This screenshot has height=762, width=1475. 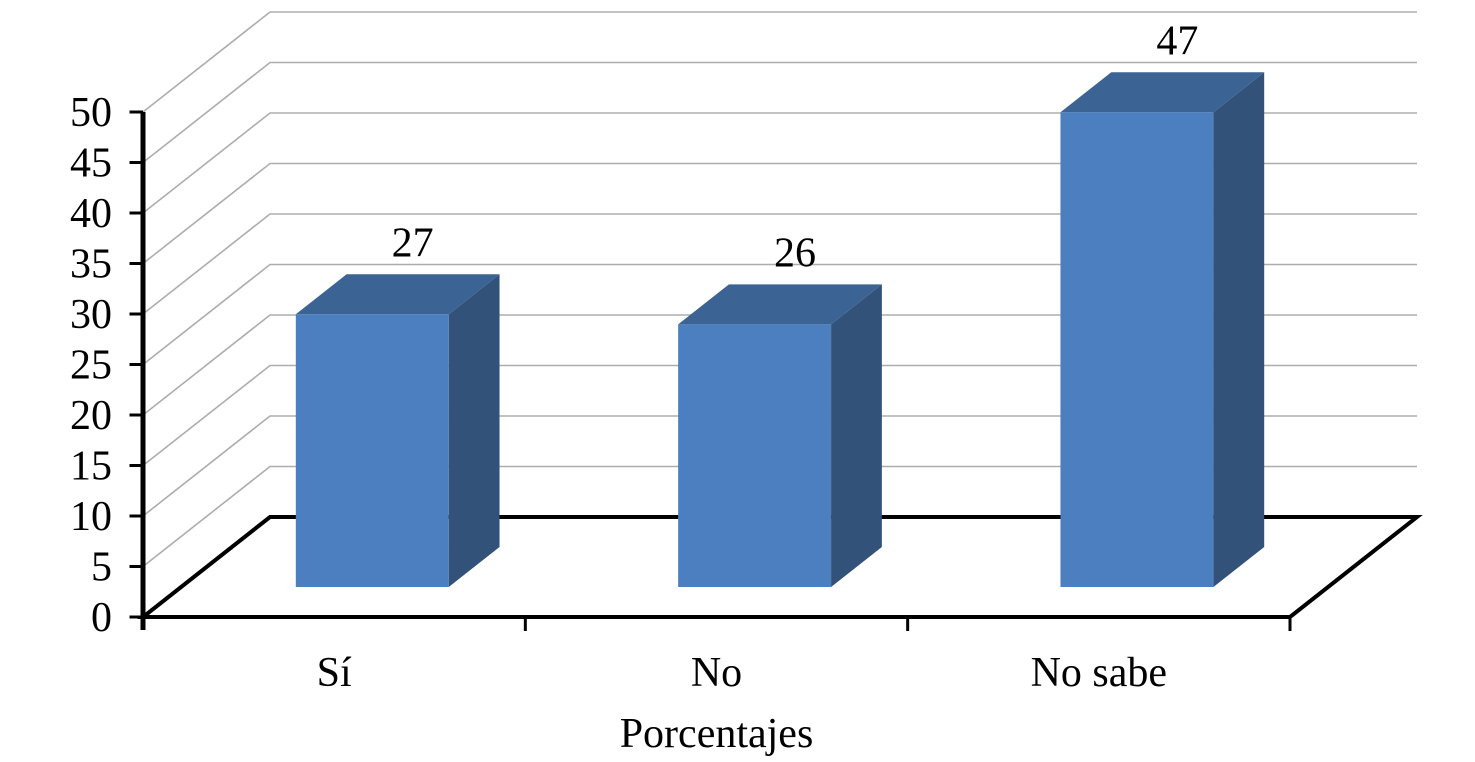 I want to click on y-tick-label: 25, so click(x=91, y=366).